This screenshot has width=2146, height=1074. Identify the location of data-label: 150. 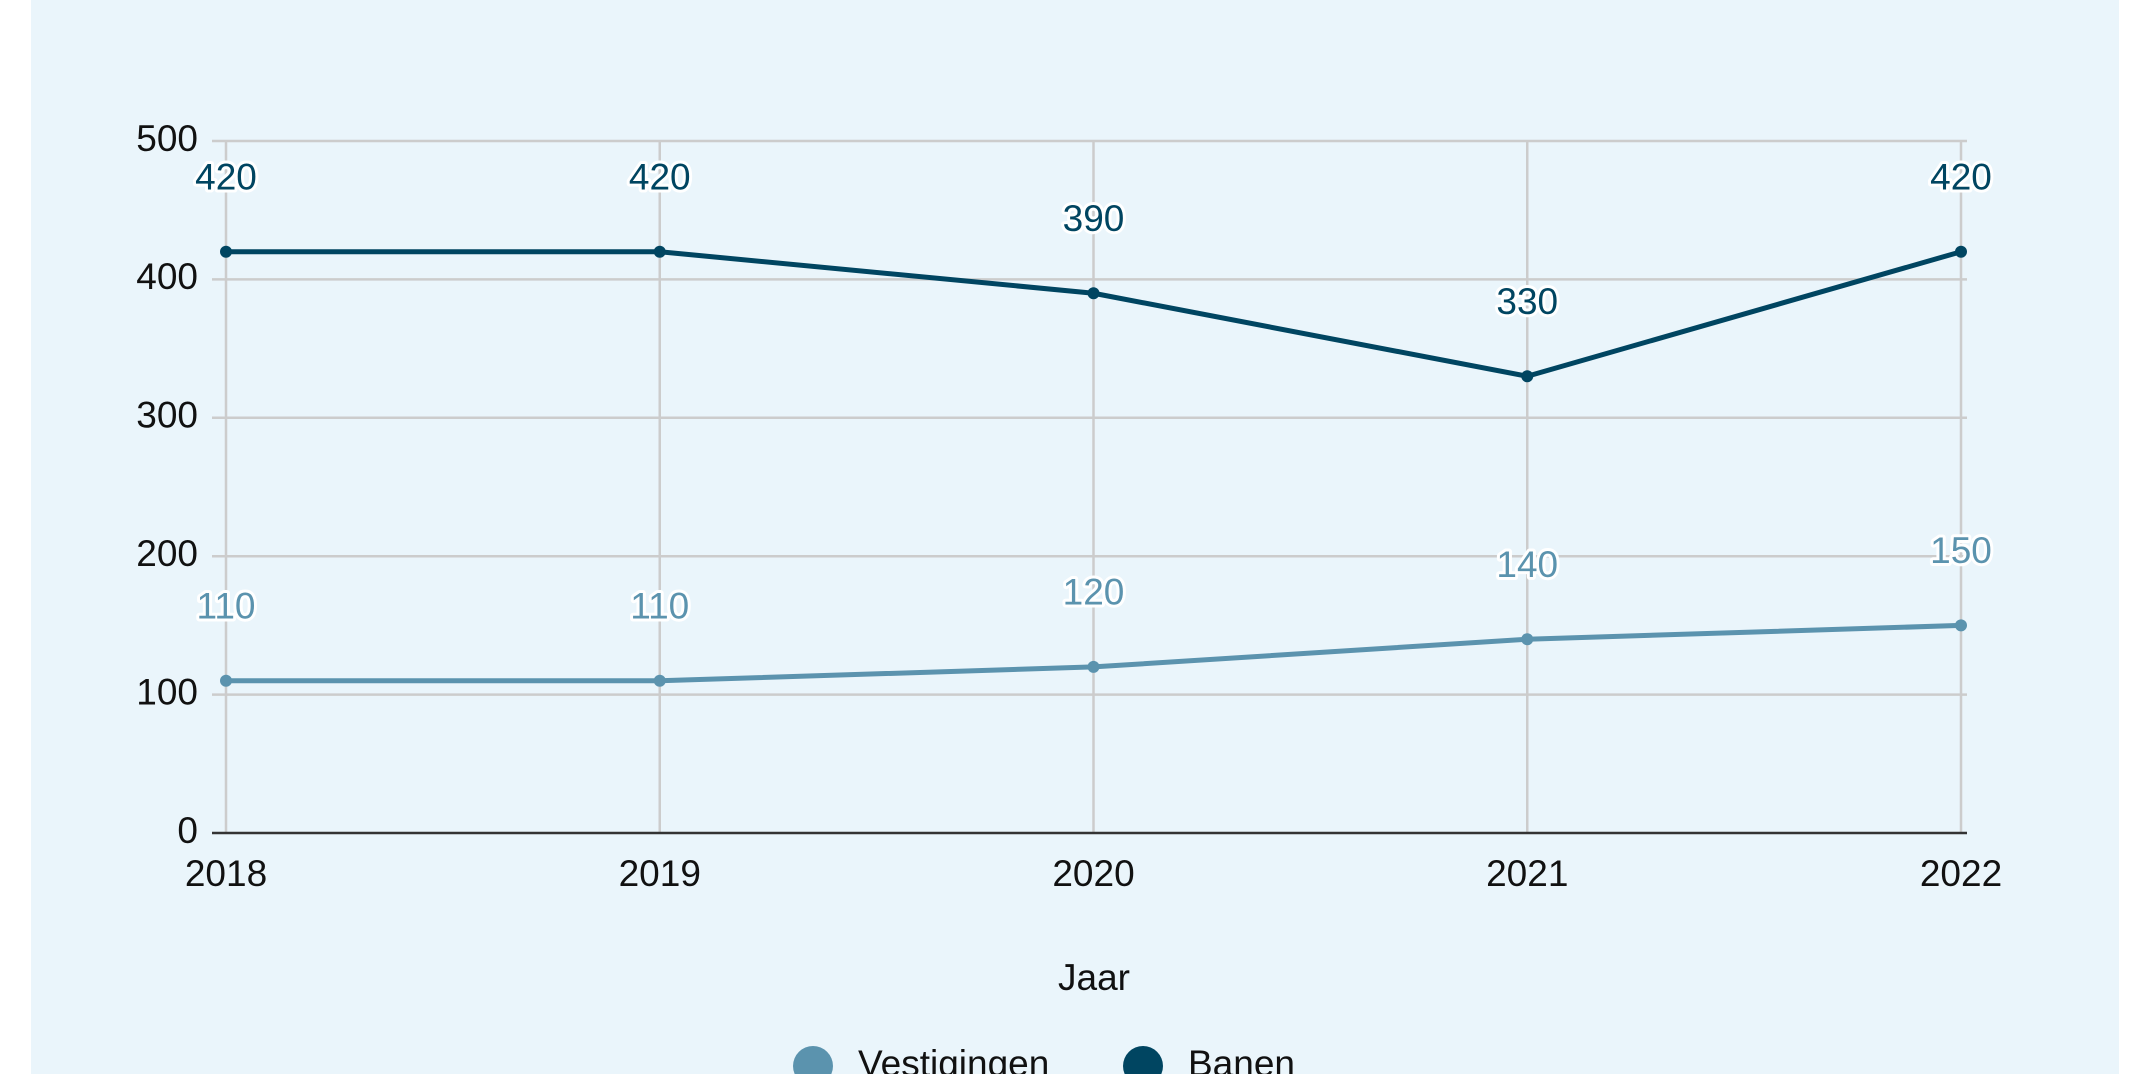
(1961, 550).